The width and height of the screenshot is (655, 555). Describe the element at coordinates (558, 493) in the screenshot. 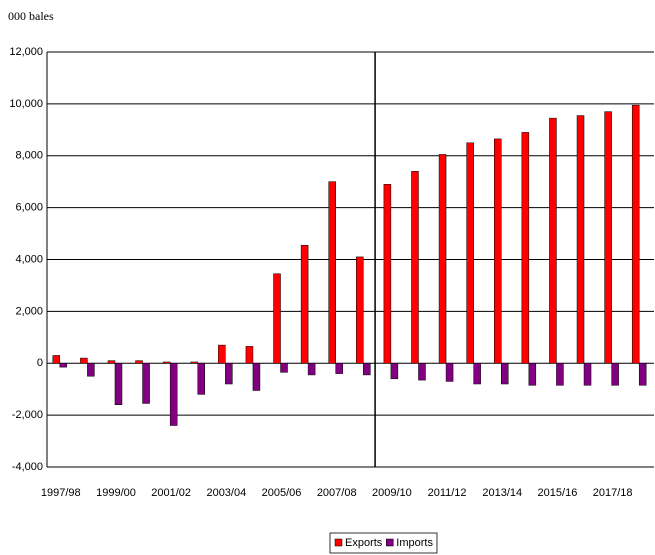

I see `x-tick-label: 2015/16` at that location.